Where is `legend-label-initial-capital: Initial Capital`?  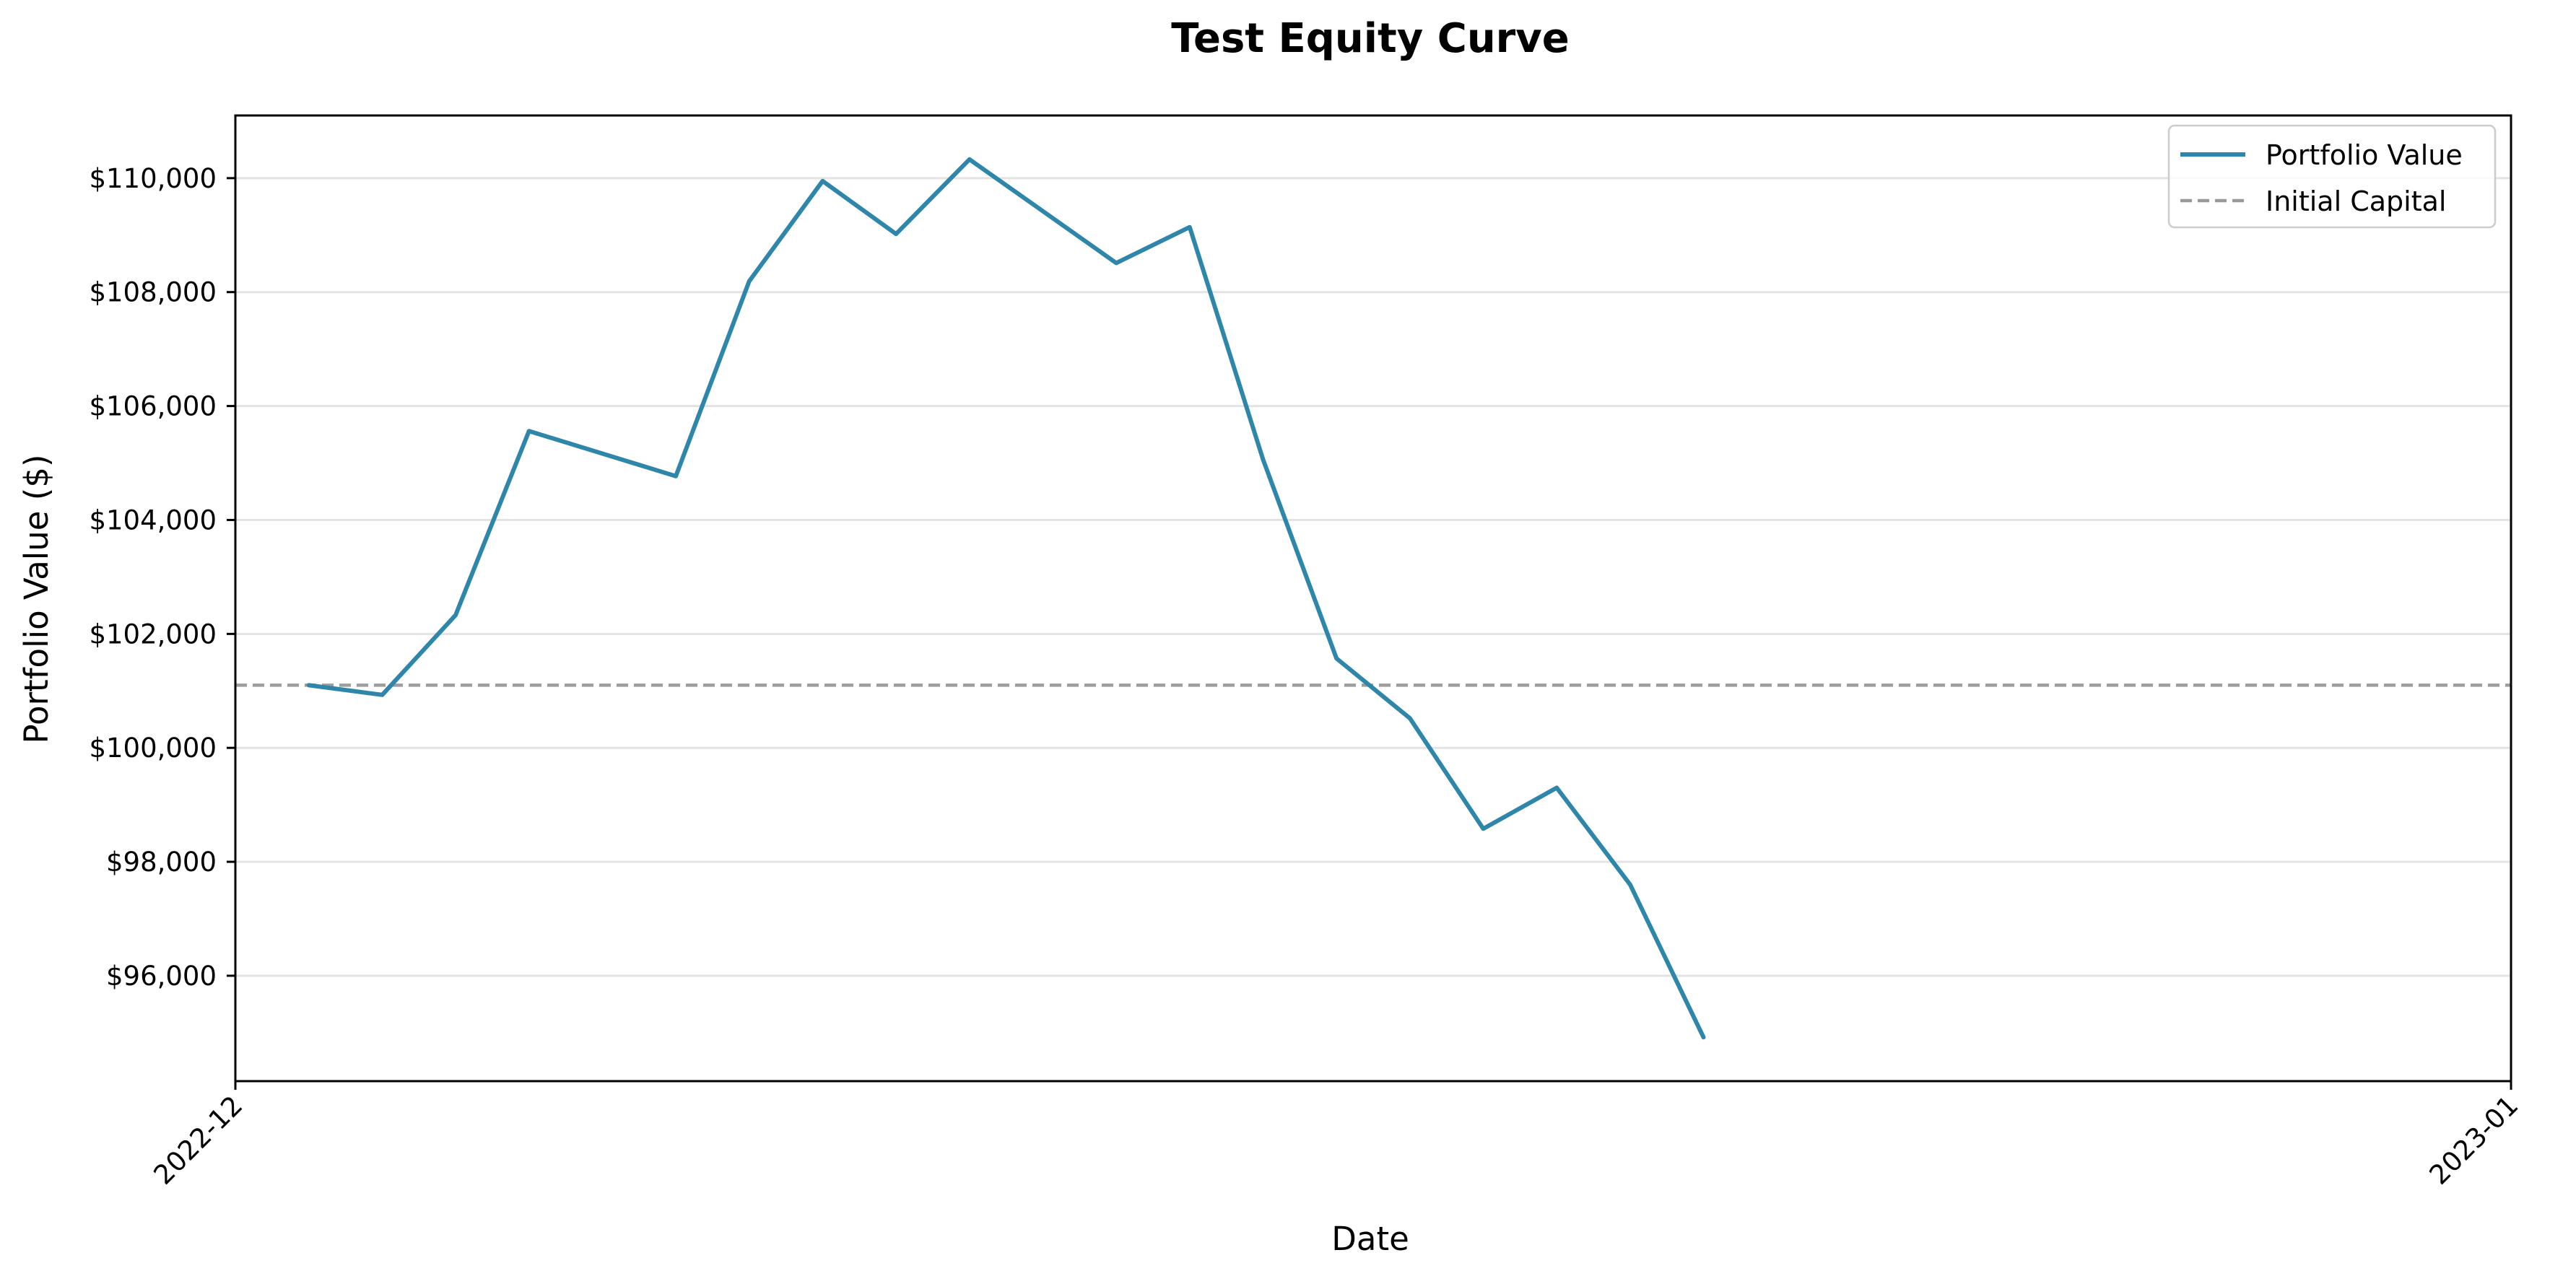 legend-label-initial-capital: Initial Capital is located at coordinates (2356, 201).